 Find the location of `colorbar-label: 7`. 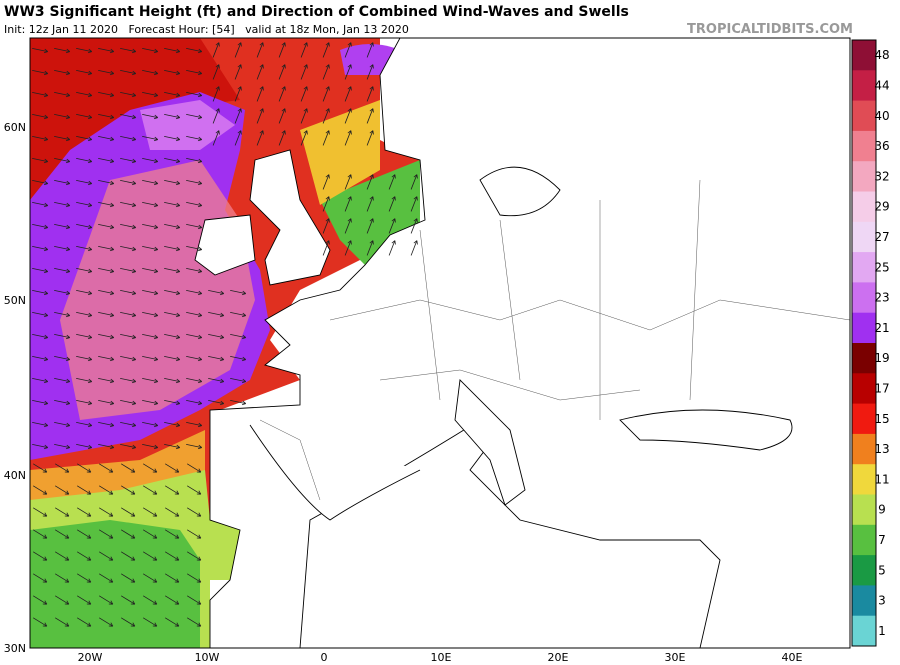

colorbar-label: 7 is located at coordinates (882, 540).